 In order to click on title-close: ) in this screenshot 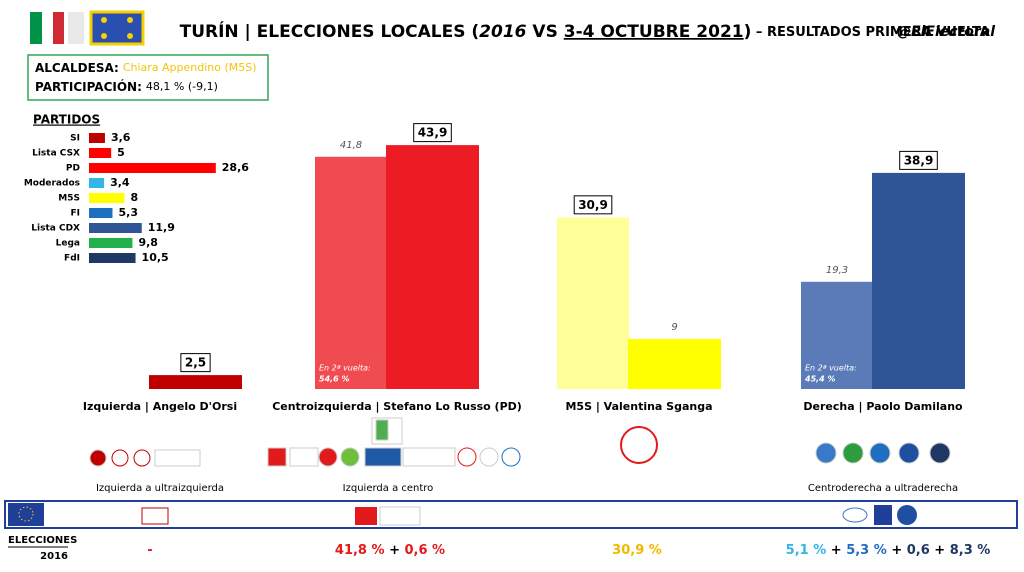, I will do `click(748, 32)`.